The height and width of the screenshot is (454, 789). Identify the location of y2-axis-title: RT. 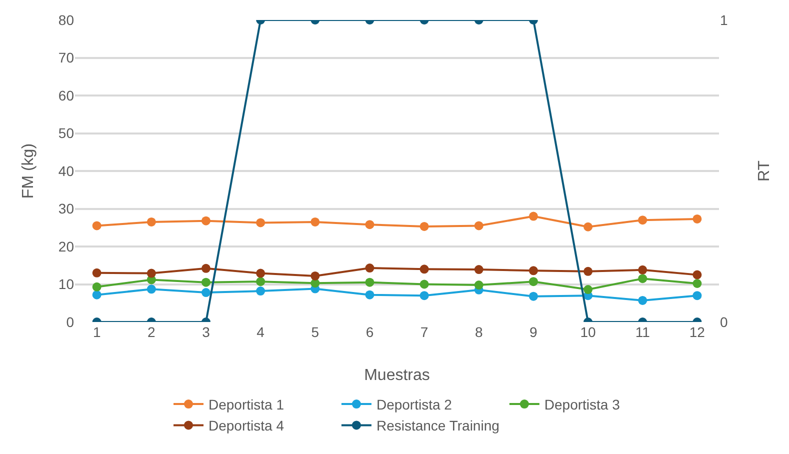
(764, 171).